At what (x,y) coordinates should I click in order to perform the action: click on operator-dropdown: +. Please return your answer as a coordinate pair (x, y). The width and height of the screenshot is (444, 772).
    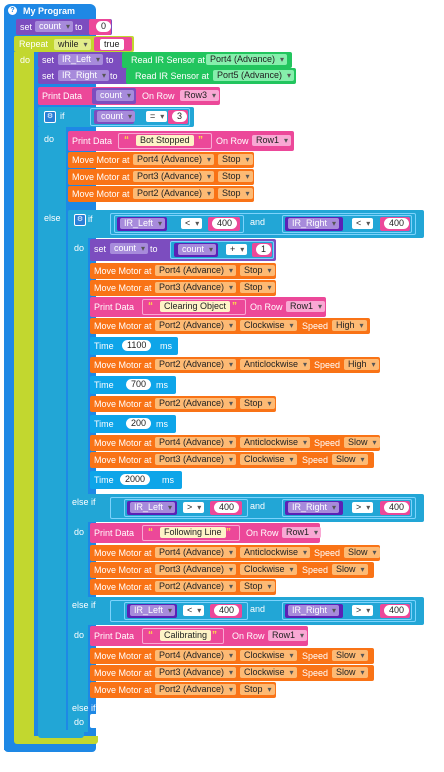
    Looking at the image, I should click on (237, 249).